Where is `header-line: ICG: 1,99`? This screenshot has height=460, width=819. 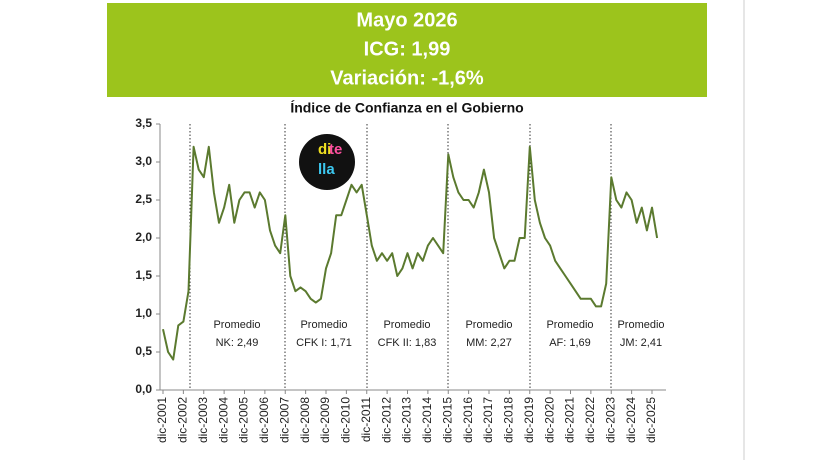
header-line: ICG: 1,99 is located at coordinates (407, 49).